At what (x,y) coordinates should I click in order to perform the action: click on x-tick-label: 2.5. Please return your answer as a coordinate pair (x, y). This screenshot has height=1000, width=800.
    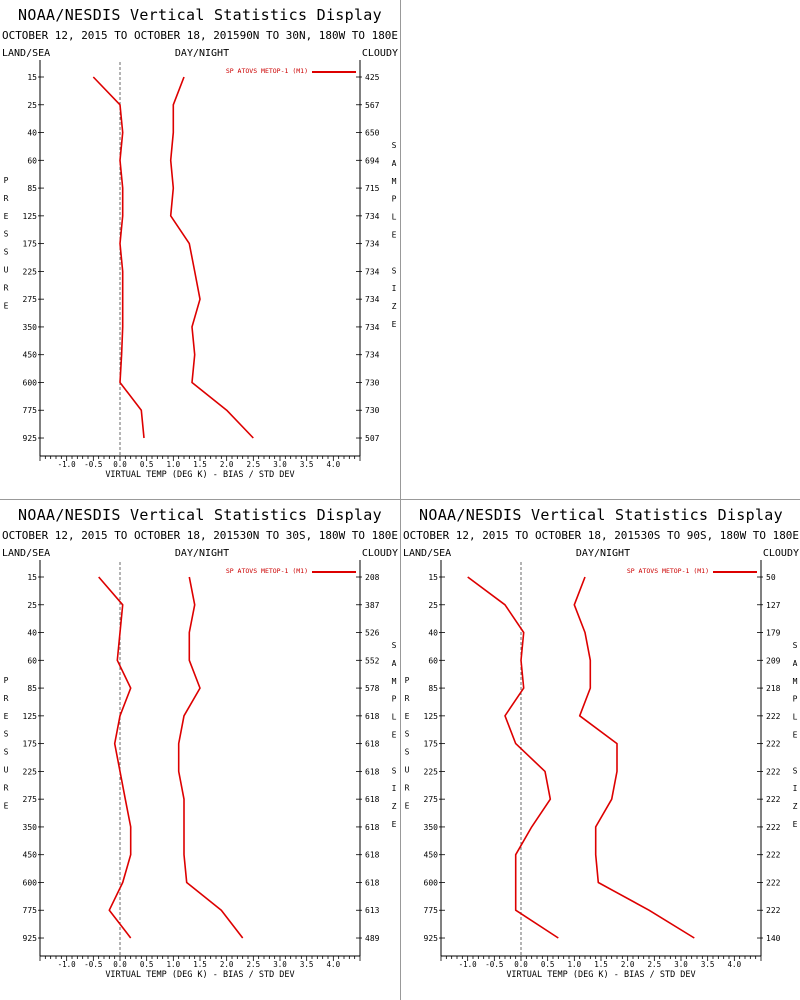
    Looking at the image, I should click on (655, 964).